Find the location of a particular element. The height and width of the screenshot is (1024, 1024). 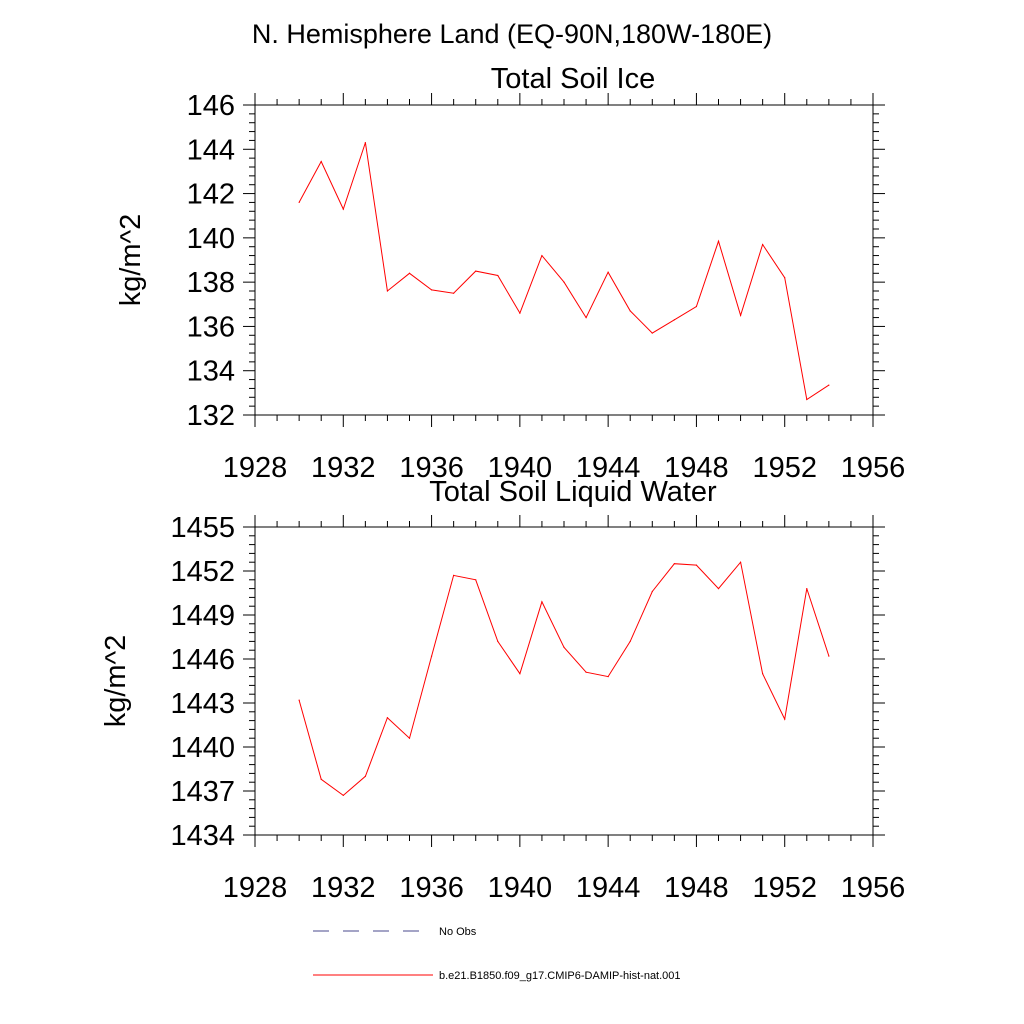

y-tick-label: 134 is located at coordinates (211, 372).